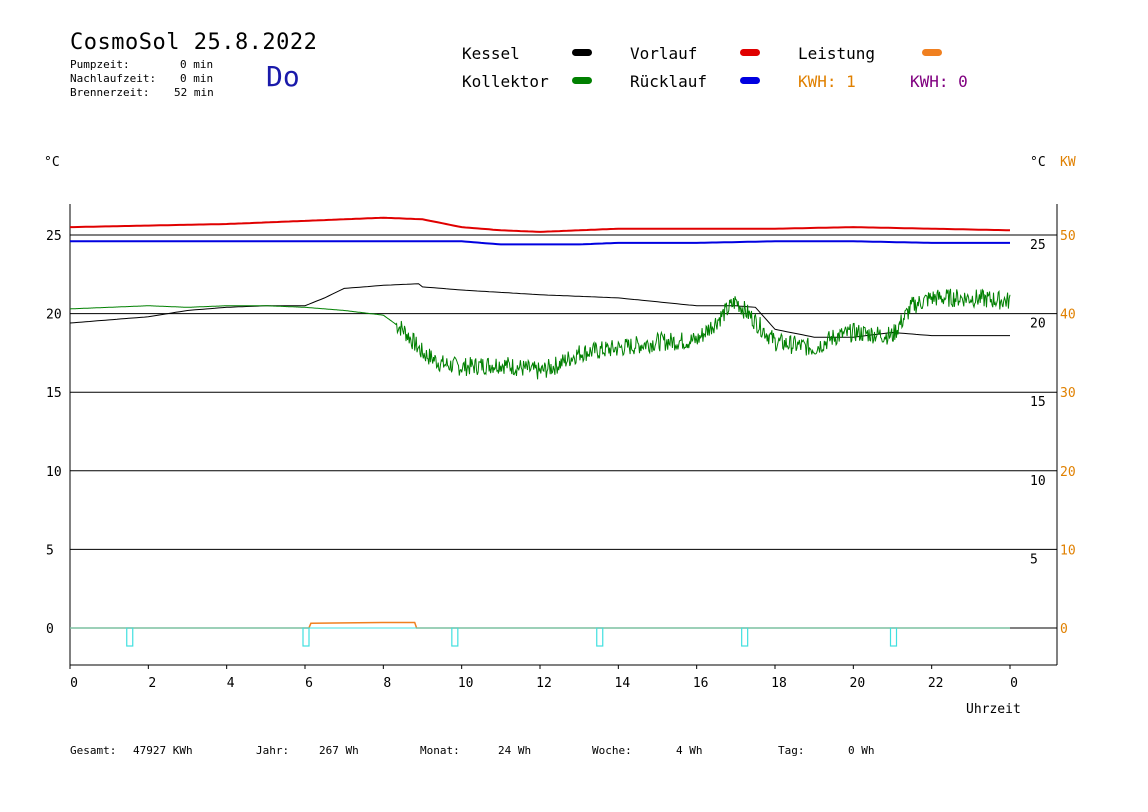 The width and height of the screenshot is (1148, 812). Describe the element at coordinates (110, 92) in the screenshot. I see `stat-brennerzeit-label: Brennerzeit:` at that location.